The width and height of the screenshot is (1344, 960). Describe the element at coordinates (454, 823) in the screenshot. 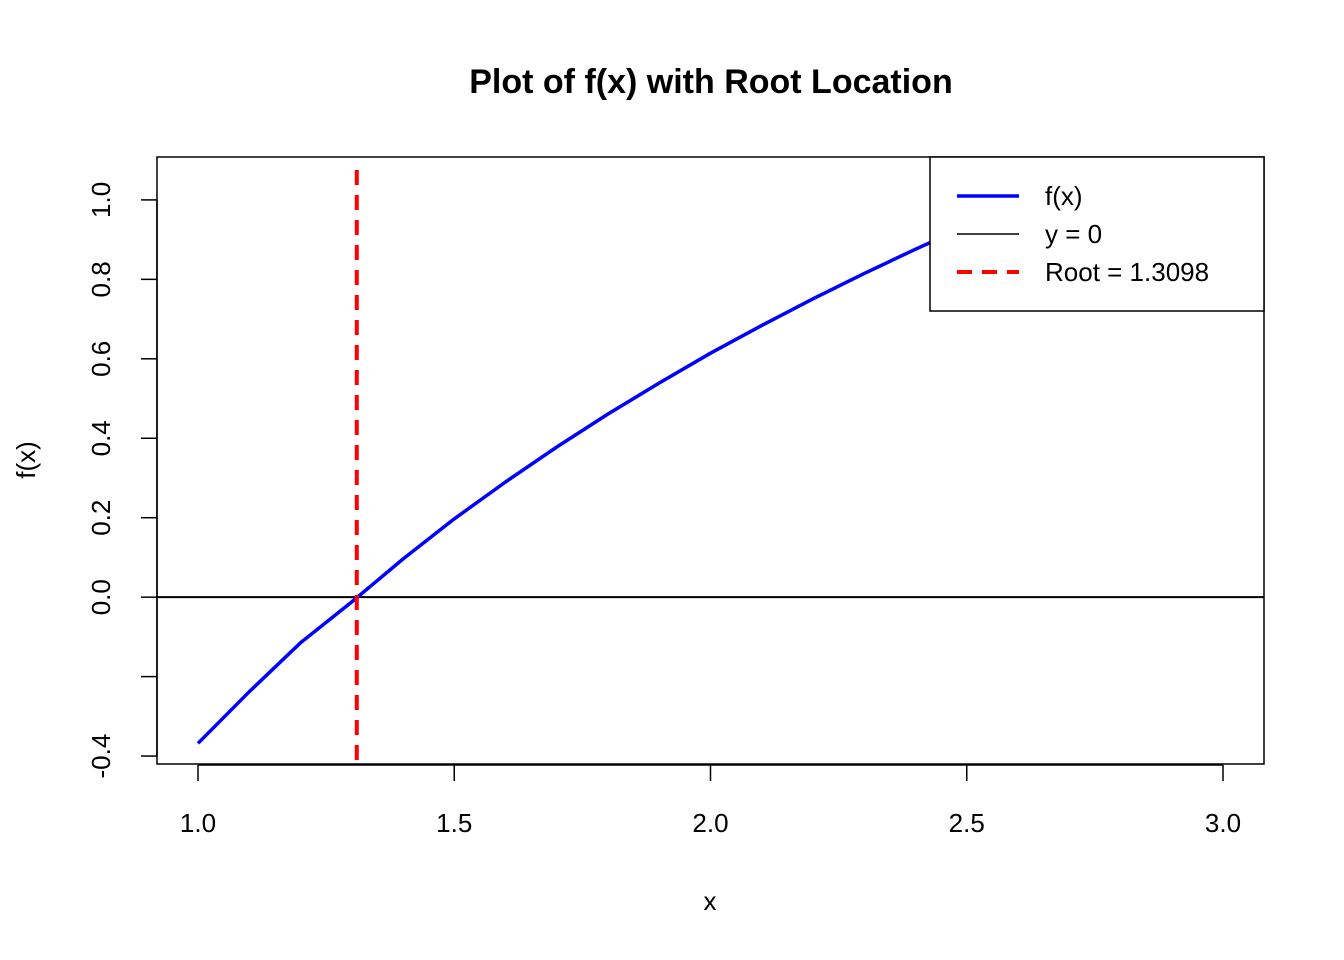

I see `x-tick-label: 1.5` at that location.